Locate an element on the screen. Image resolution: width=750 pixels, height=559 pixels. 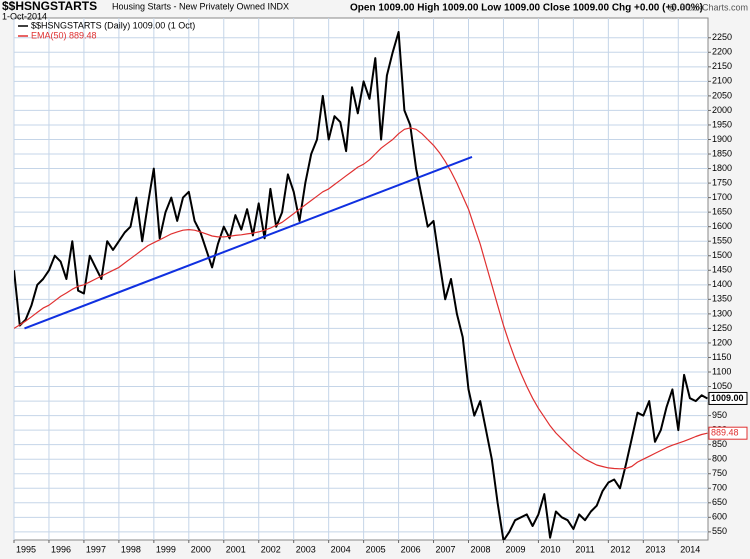
y-tick-label: 2050 is located at coordinates (722, 95).